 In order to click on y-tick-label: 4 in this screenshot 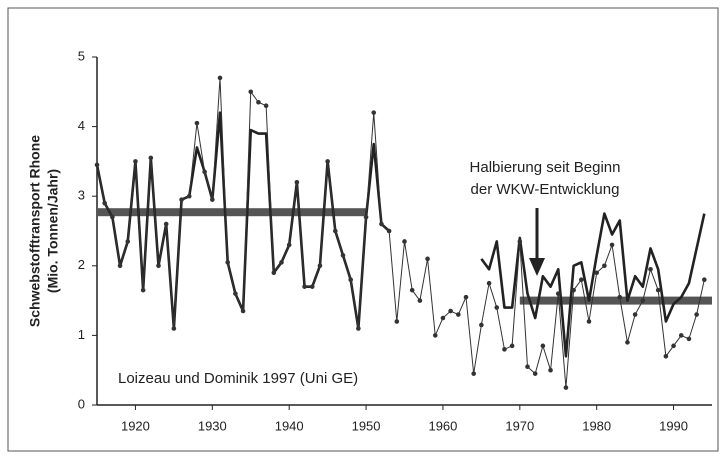, I will do `click(81, 125)`.